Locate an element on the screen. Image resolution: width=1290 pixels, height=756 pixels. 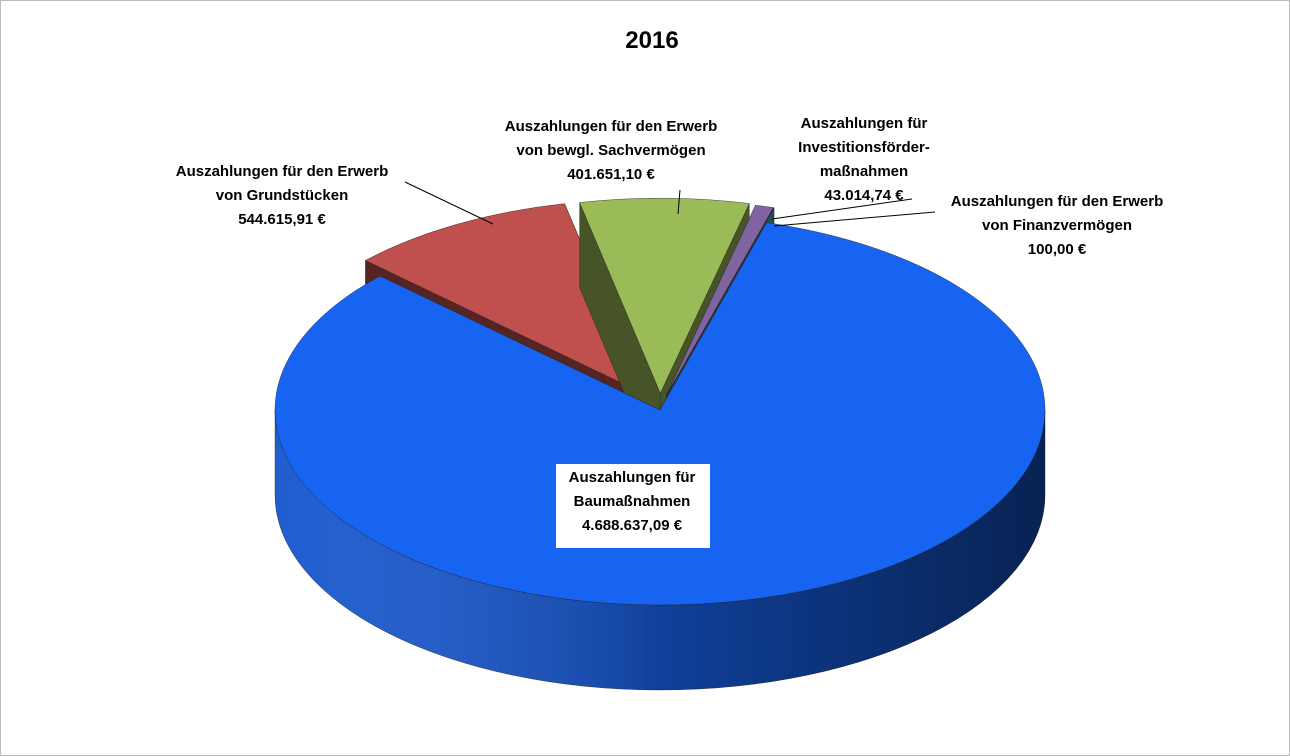
category-label: Baumaßnahmen is located at coordinates (632, 501).